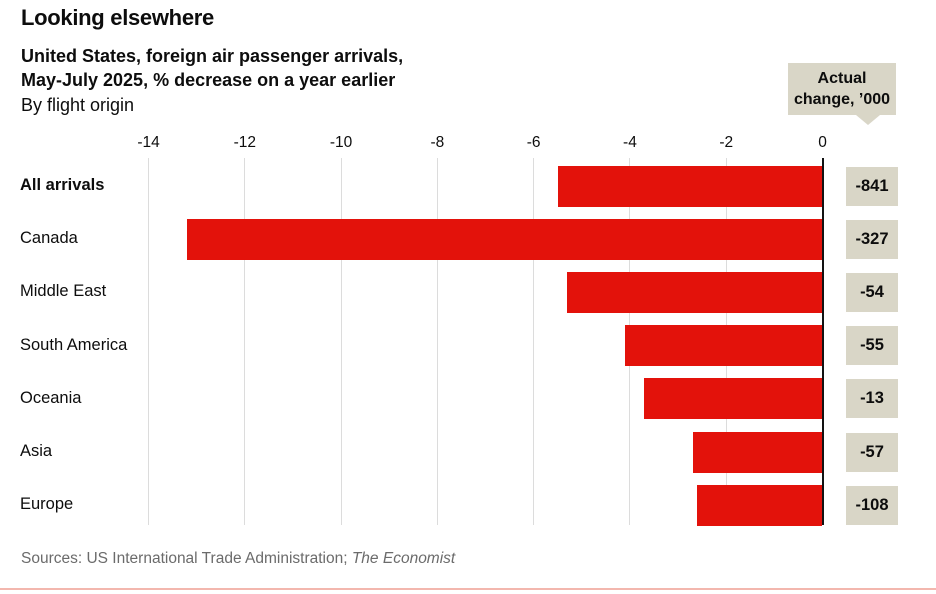 The height and width of the screenshot is (594, 936). Describe the element at coordinates (726, 142) in the screenshot. I see `axis-tick-label: -2` at that location.